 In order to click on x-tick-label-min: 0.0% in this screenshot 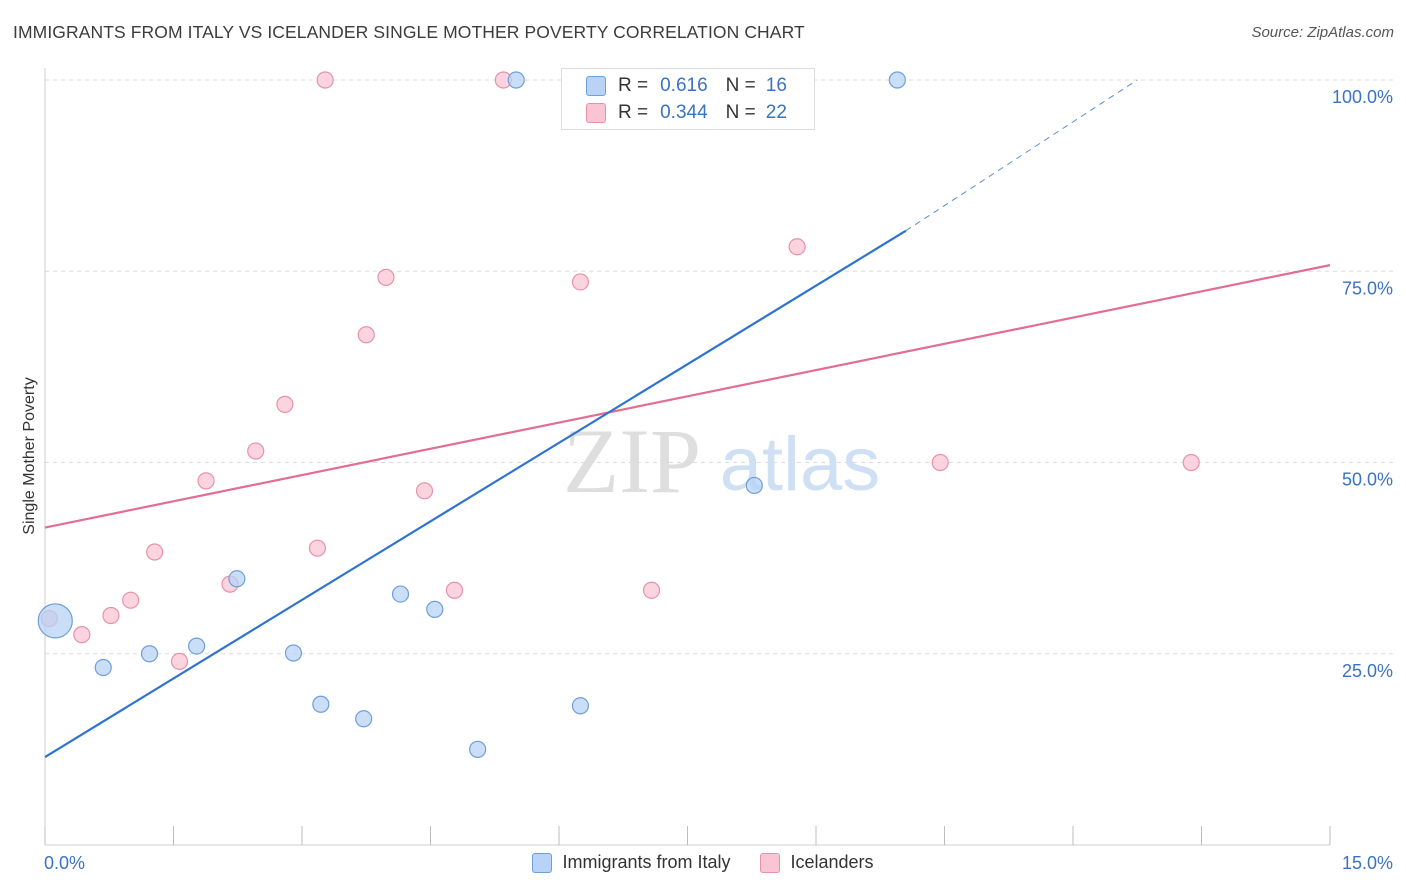, I will do `click(64, 863)`.